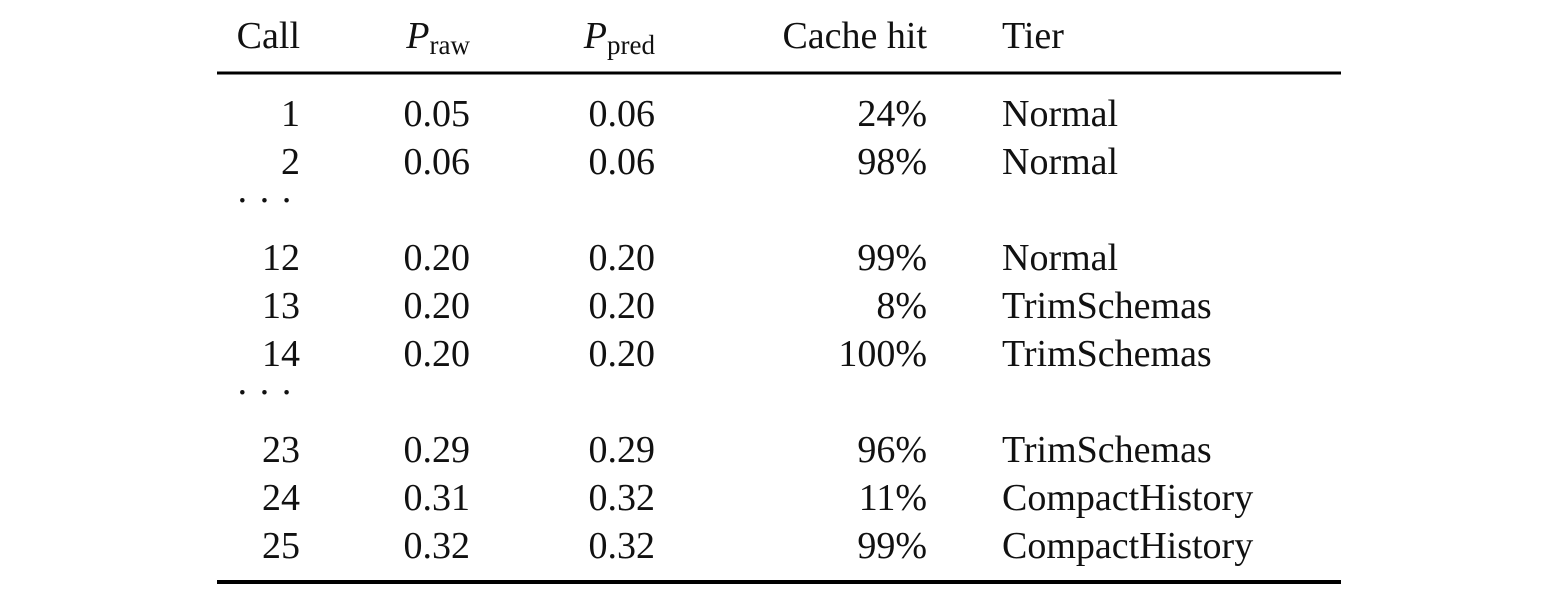  Describe the element at coordinates (893, 498) in the screenshot. I see `table-cell: 11%` at that location.